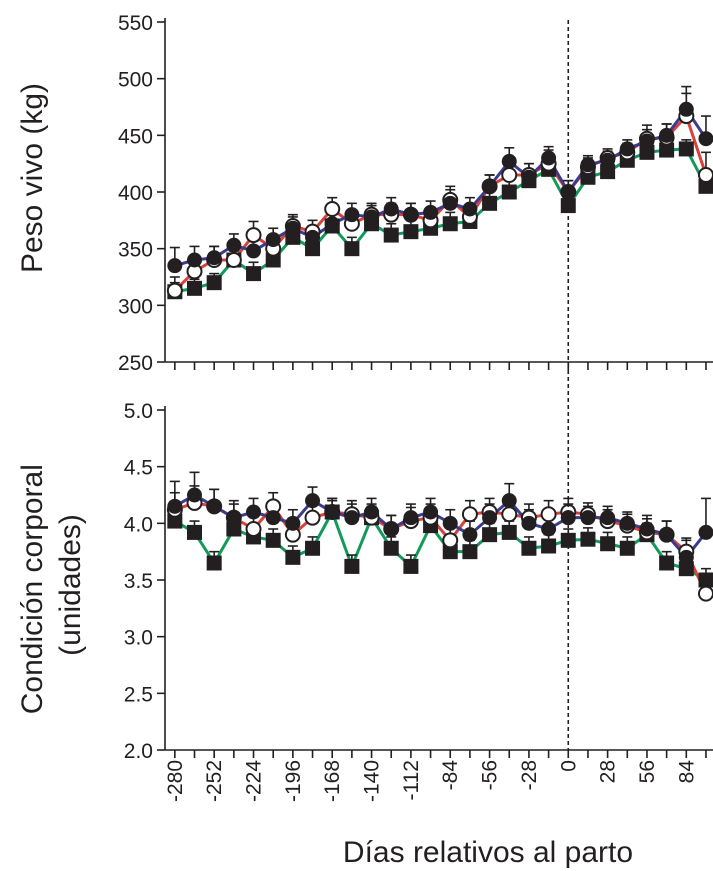 This screenshot has width=713, height=871. I want to click on bottom-y-tick-label: 4.5, so click(138, 468).